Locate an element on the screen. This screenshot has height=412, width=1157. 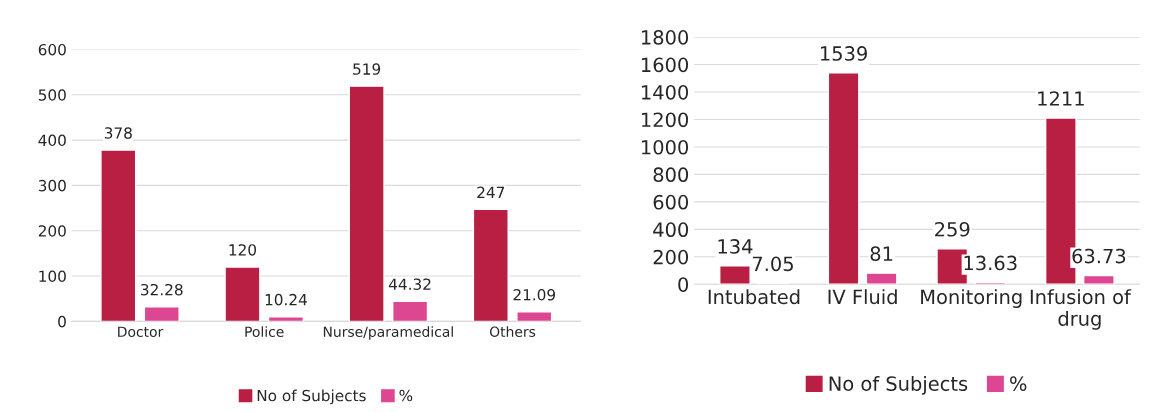
data-label: 63.73 is located at coordinates (1099, 256).